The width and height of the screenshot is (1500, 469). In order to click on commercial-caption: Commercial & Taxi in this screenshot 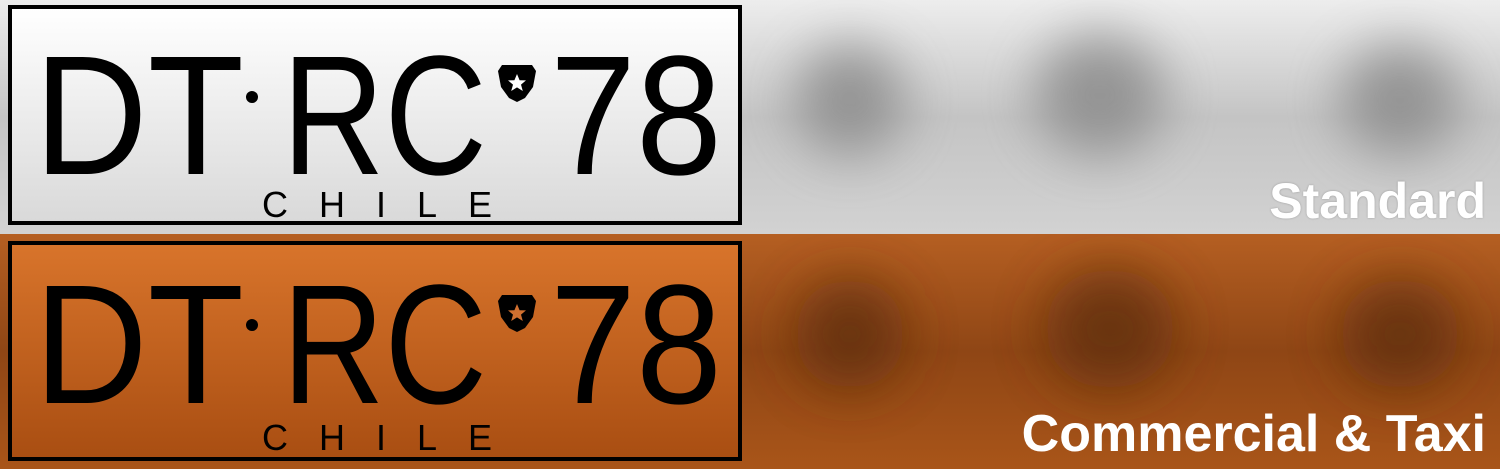, I will do `click(1253, 434)`.